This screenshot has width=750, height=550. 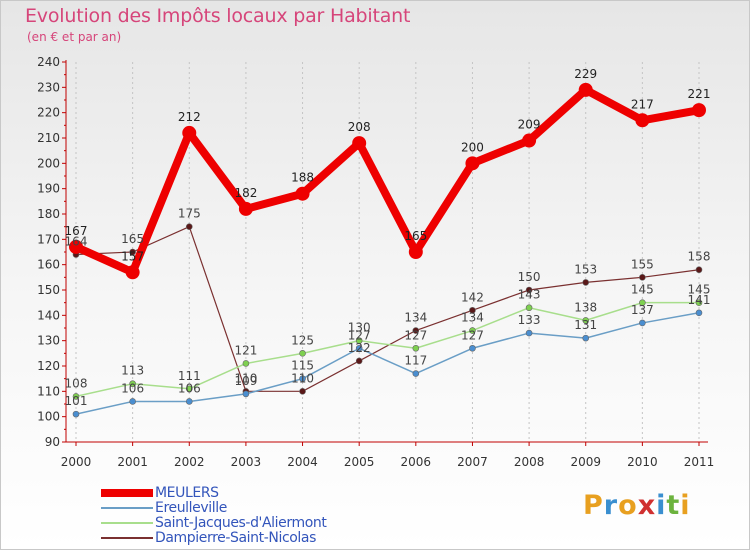 What do you see at coordinates (48, 417) in the screenshot?
I see `y-tick-label: 100` at bounding box center [48, 417].